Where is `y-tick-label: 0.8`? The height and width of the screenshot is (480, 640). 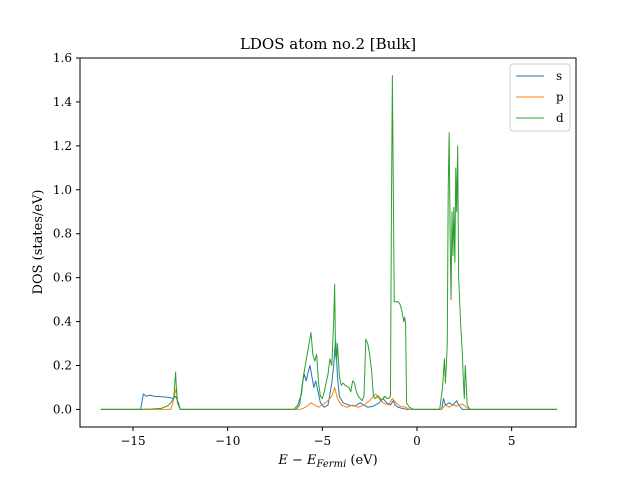 y-tick-label: 0.8 is located at coordinates (62, 234).